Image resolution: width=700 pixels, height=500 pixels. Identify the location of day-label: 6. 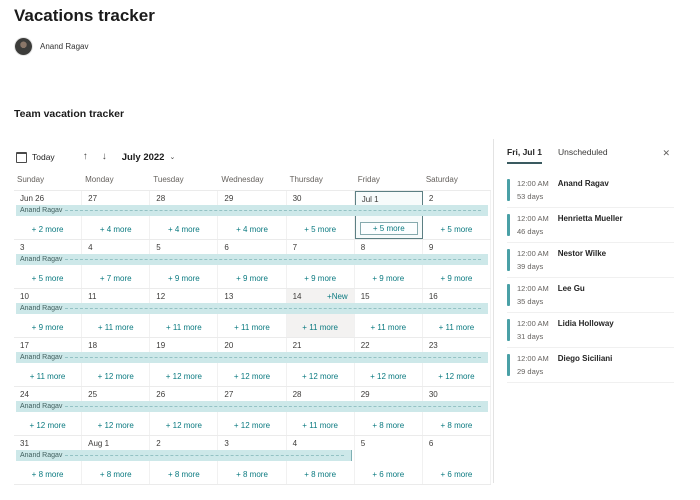
(431, 443).